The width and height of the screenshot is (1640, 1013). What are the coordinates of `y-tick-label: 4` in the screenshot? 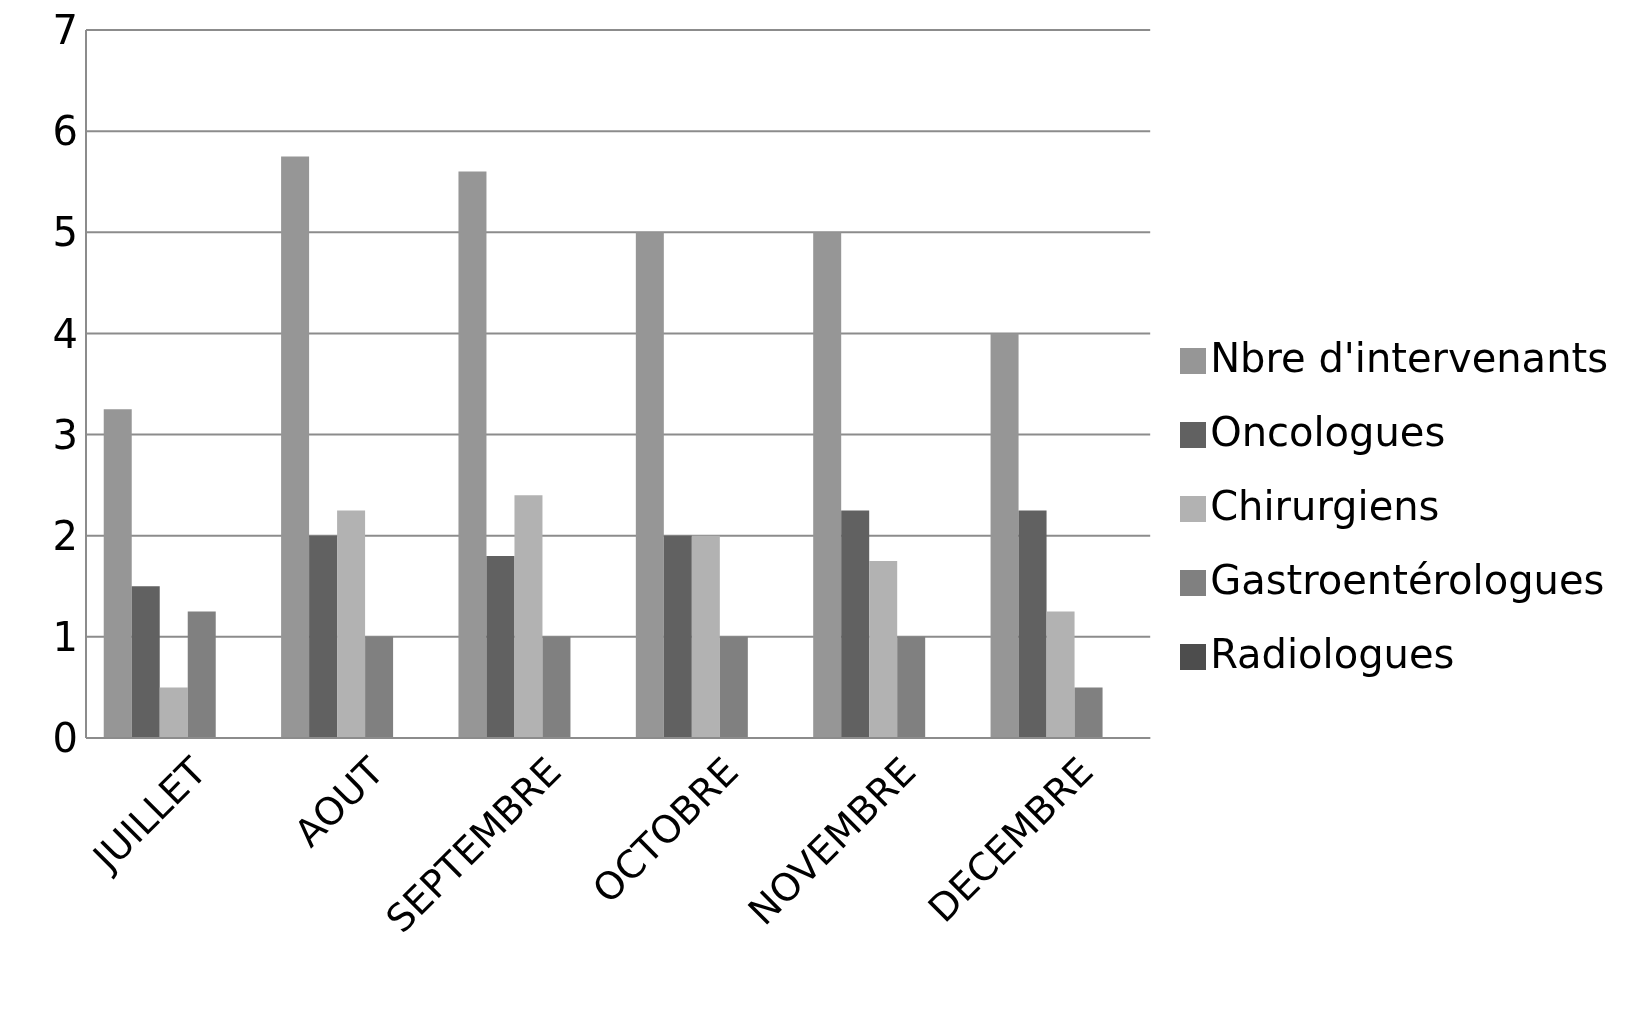 It's located at (65, 333).